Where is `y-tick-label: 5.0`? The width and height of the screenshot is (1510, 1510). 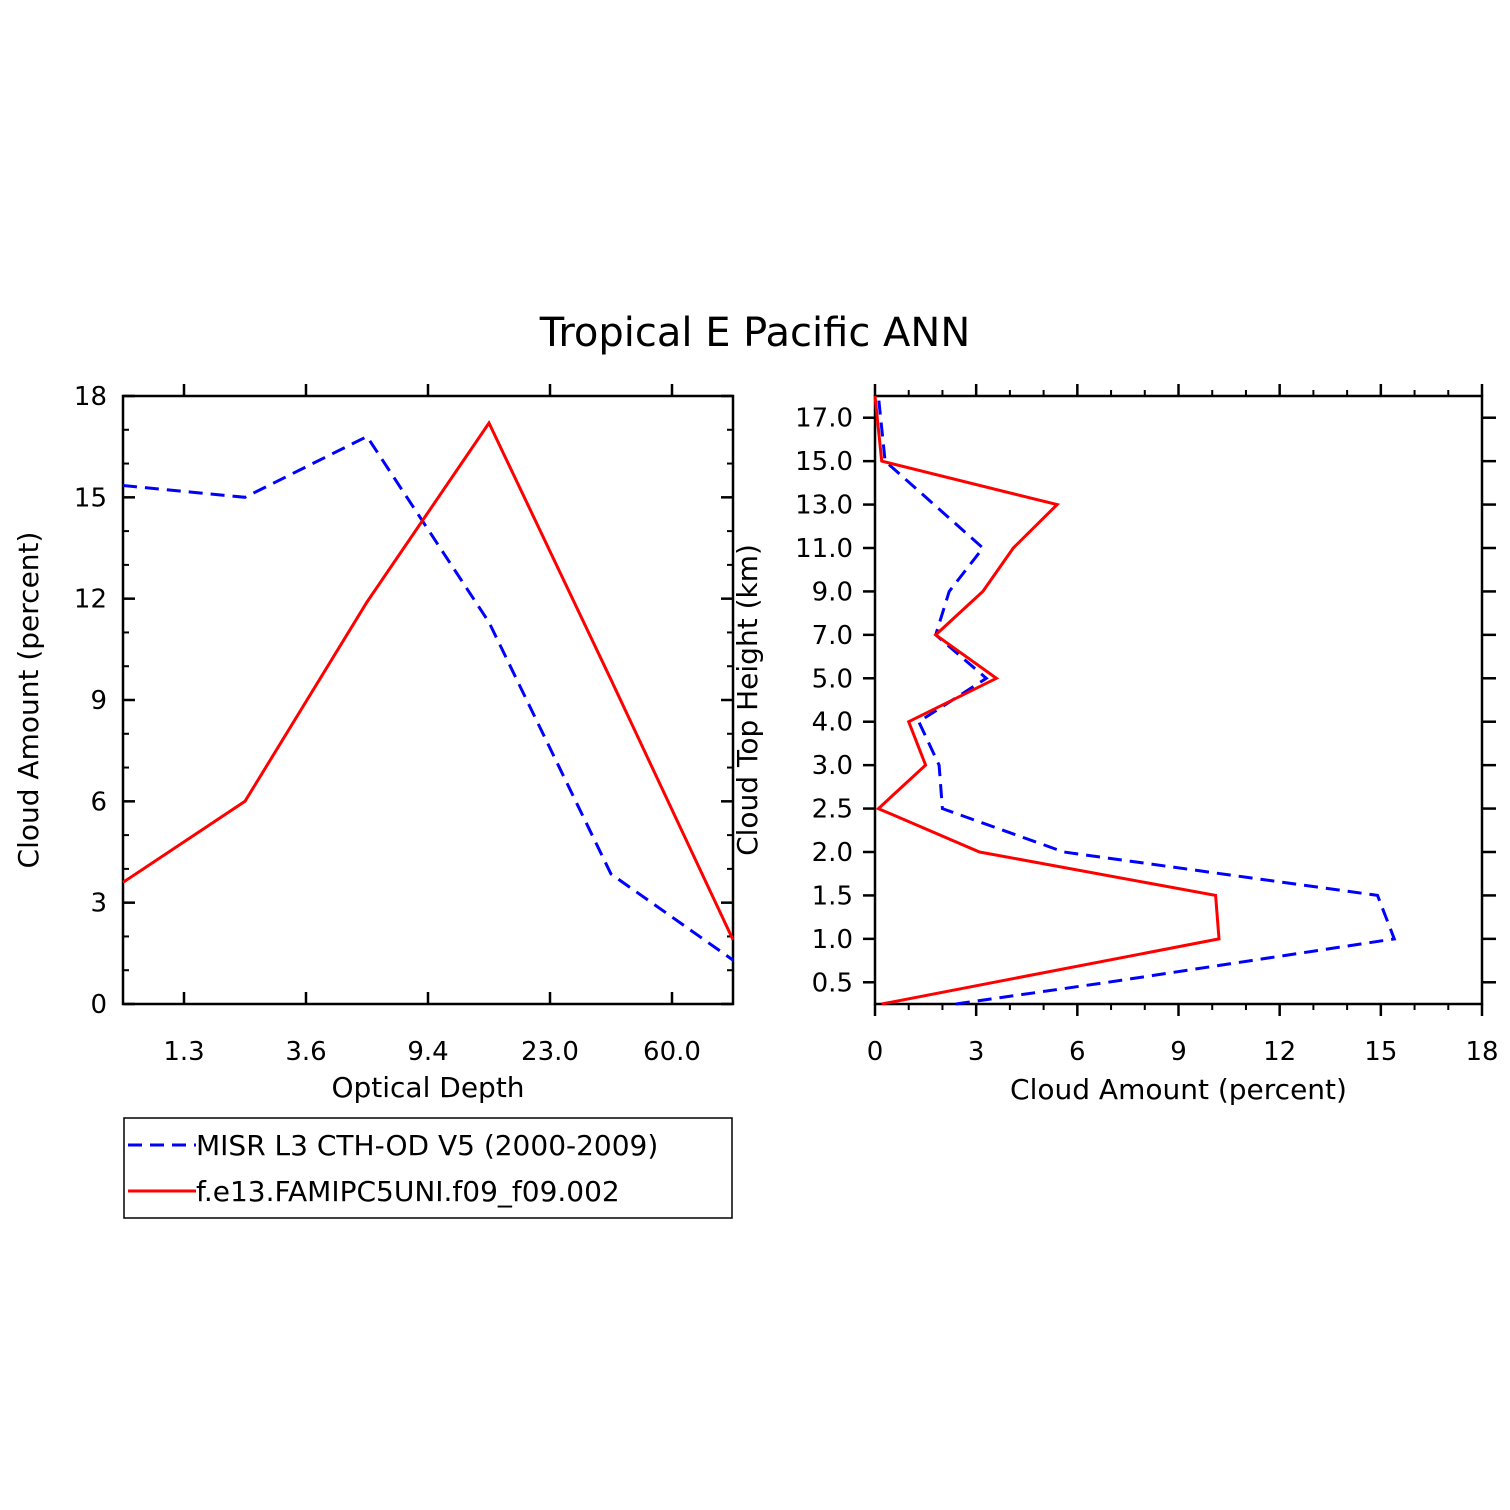 y-tick-label: 5.0 is located at coordinates (832, 679).